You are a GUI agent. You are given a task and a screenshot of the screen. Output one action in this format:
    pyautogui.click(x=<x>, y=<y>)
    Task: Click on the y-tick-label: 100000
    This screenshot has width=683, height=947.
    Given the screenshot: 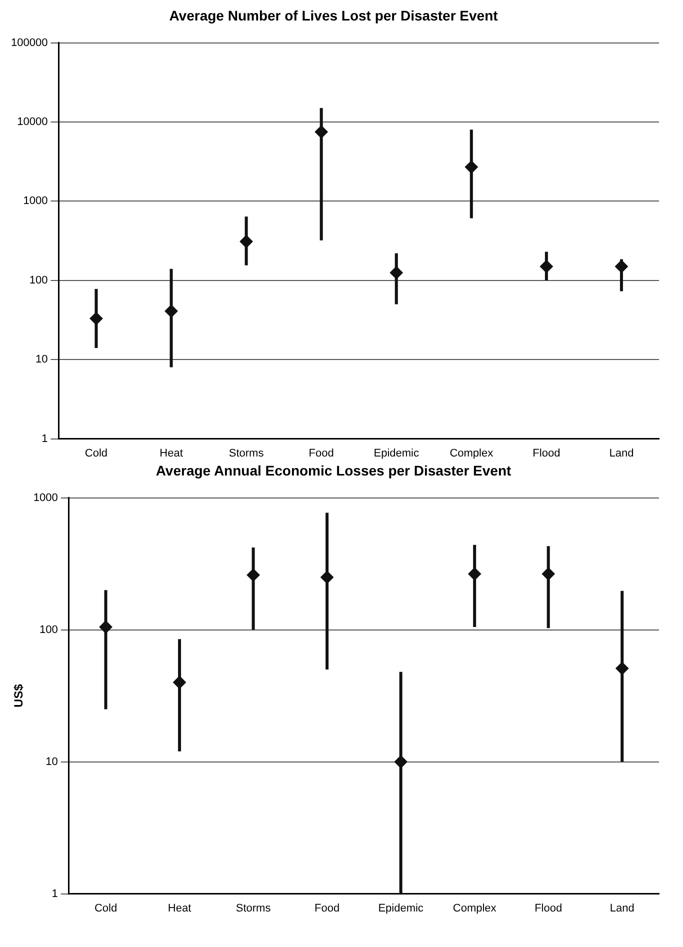 What is the action you would take?
    pyautogui.click(x=29, y=42)
    